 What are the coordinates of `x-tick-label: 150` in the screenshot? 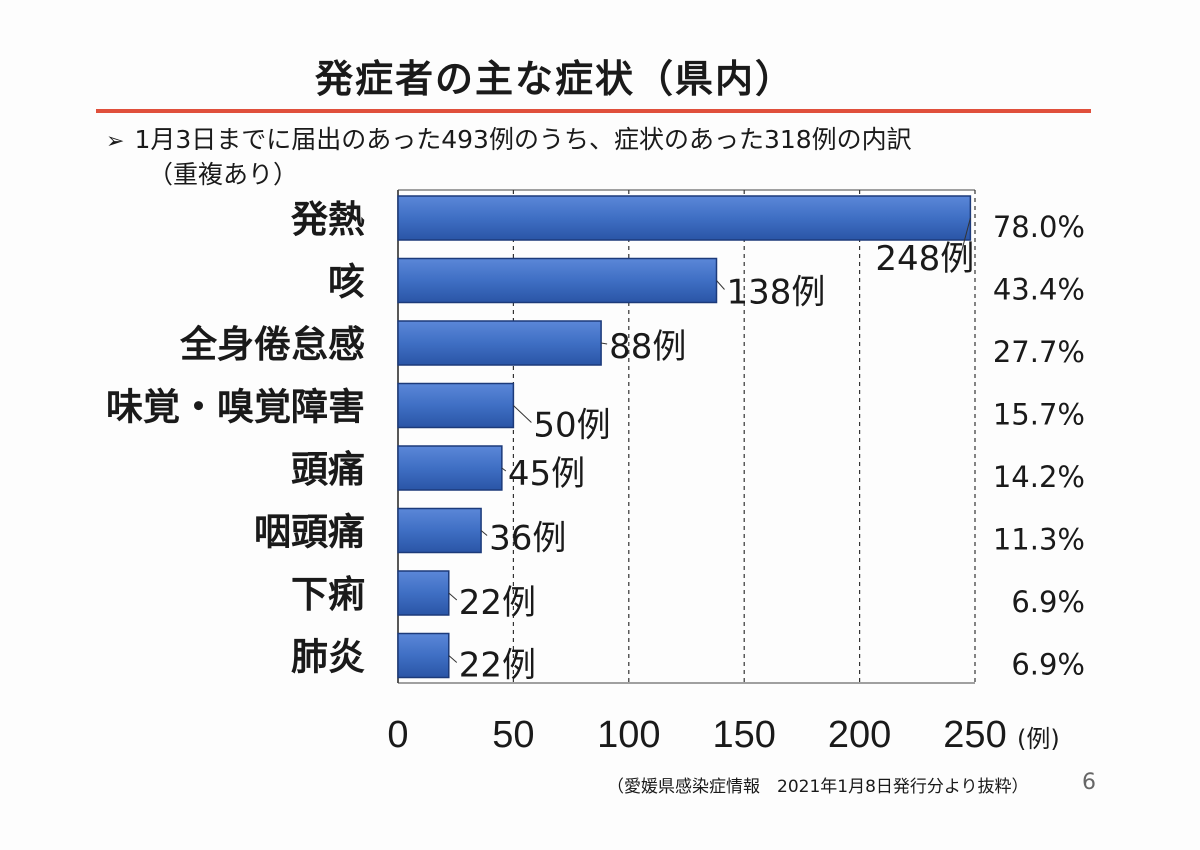 It's located at (743, 735).